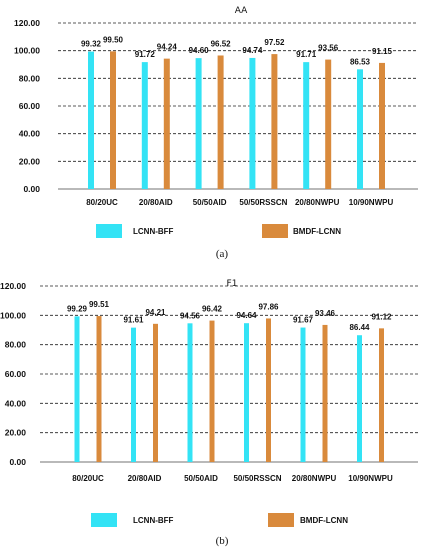 The height and width of the screenshot is (550, 445). Describe the element at coordinates (145, 54) in the screenshot. I see `data-label: 91.72` at that location.